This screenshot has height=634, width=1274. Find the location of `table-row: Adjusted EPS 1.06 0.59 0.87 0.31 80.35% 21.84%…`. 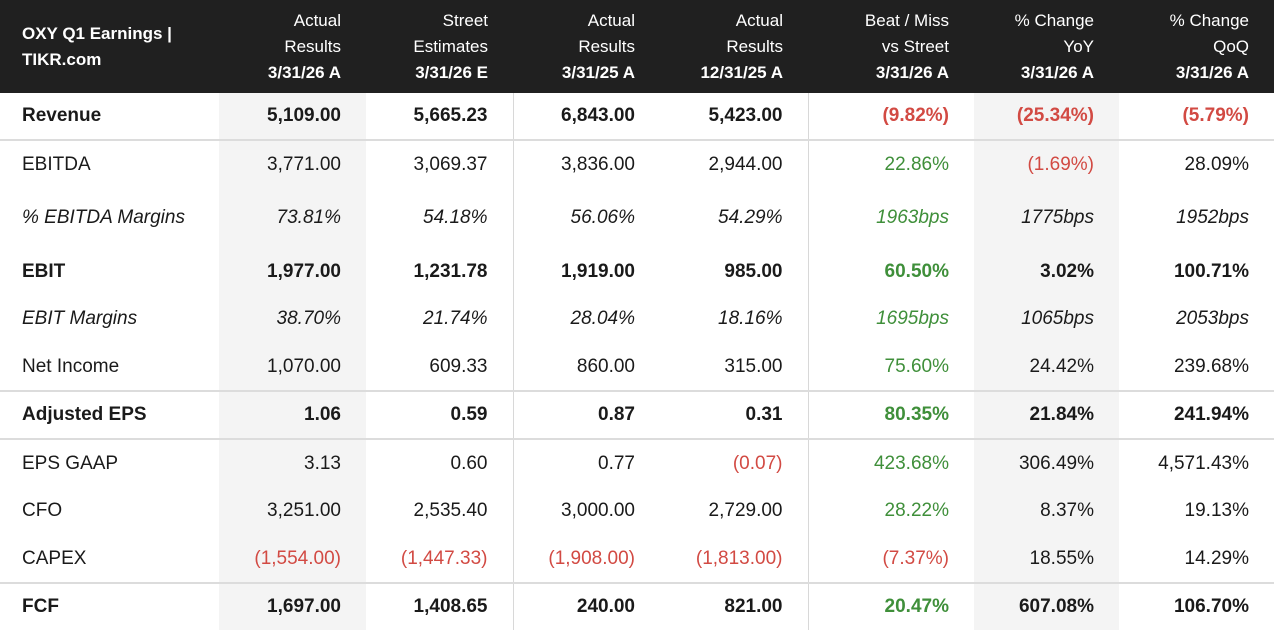

table-row: Adjusted EPS 1.06 0.59 0.87 0.31 80.35% 21.84%… is located at coordinates (637, 415).